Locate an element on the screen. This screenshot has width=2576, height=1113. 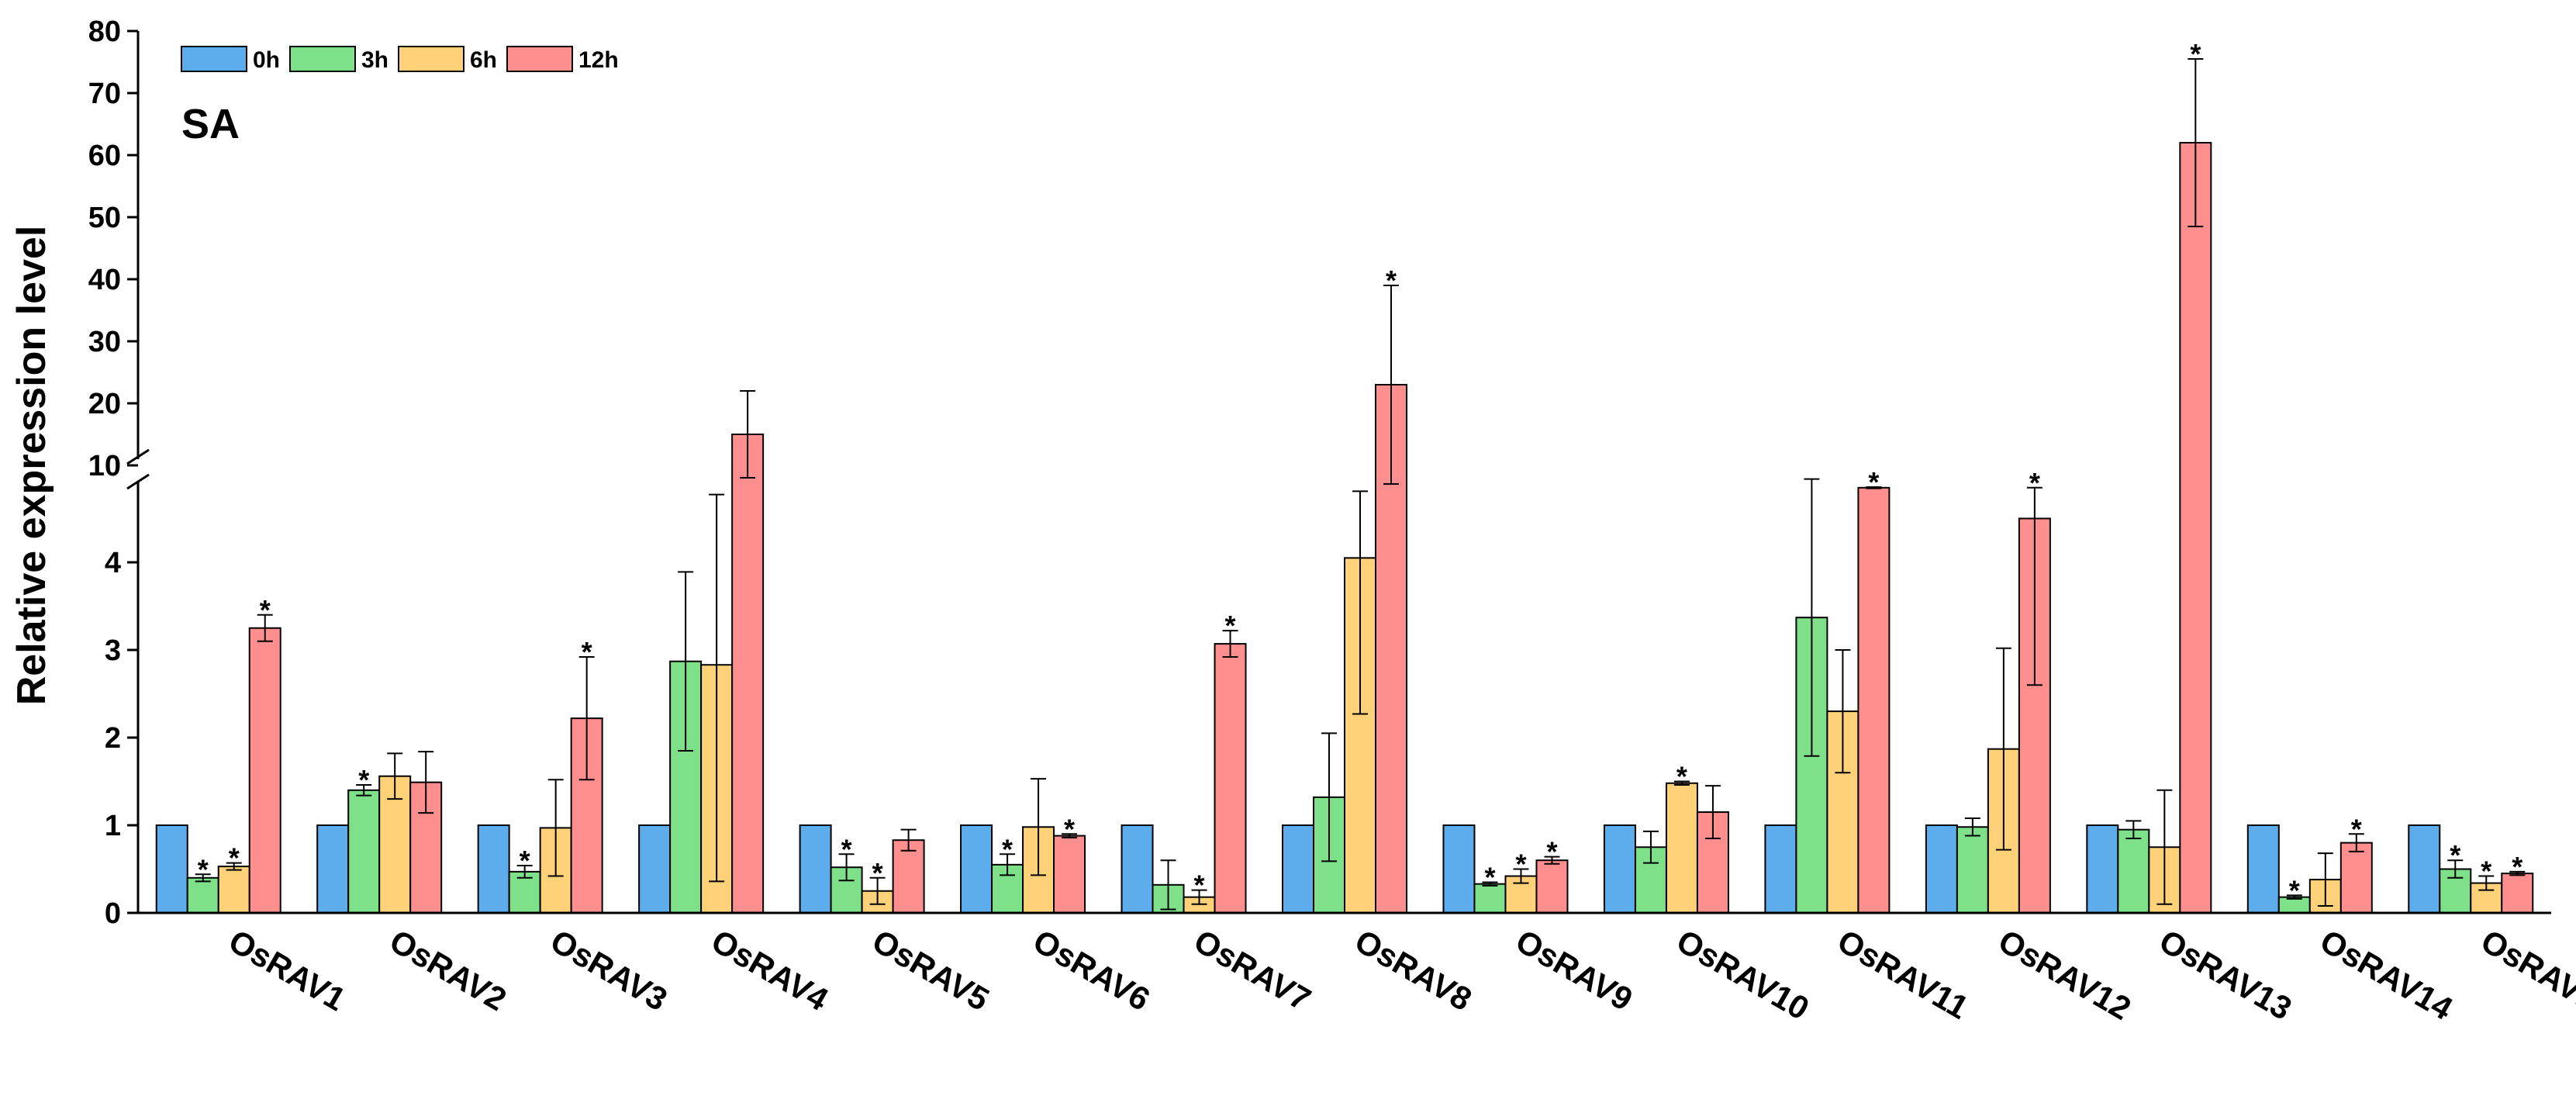
bar-OsRAV9-3h is located at coordinates (1490, 898).